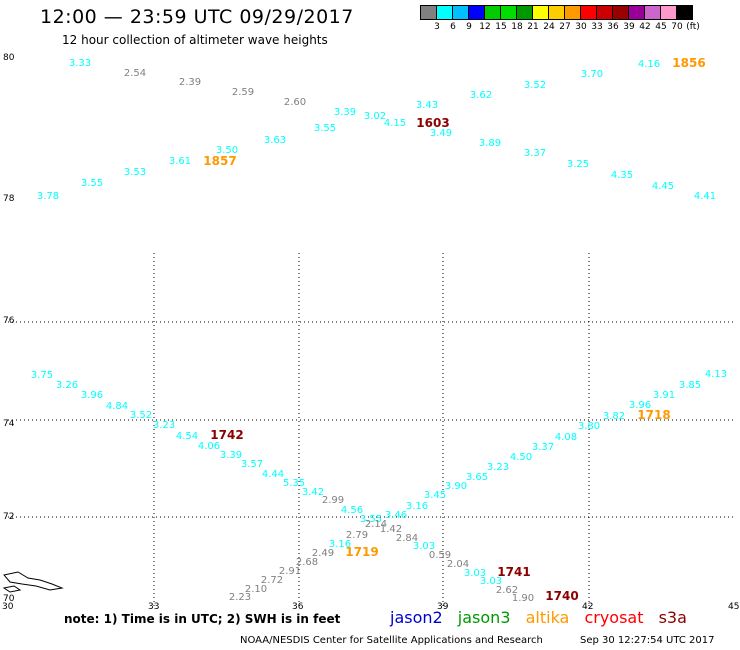  What do you see at coordinates (272, 580) in the screenshot?
I see `wave-height-value: 2.72` at bounding box center [272, 580].